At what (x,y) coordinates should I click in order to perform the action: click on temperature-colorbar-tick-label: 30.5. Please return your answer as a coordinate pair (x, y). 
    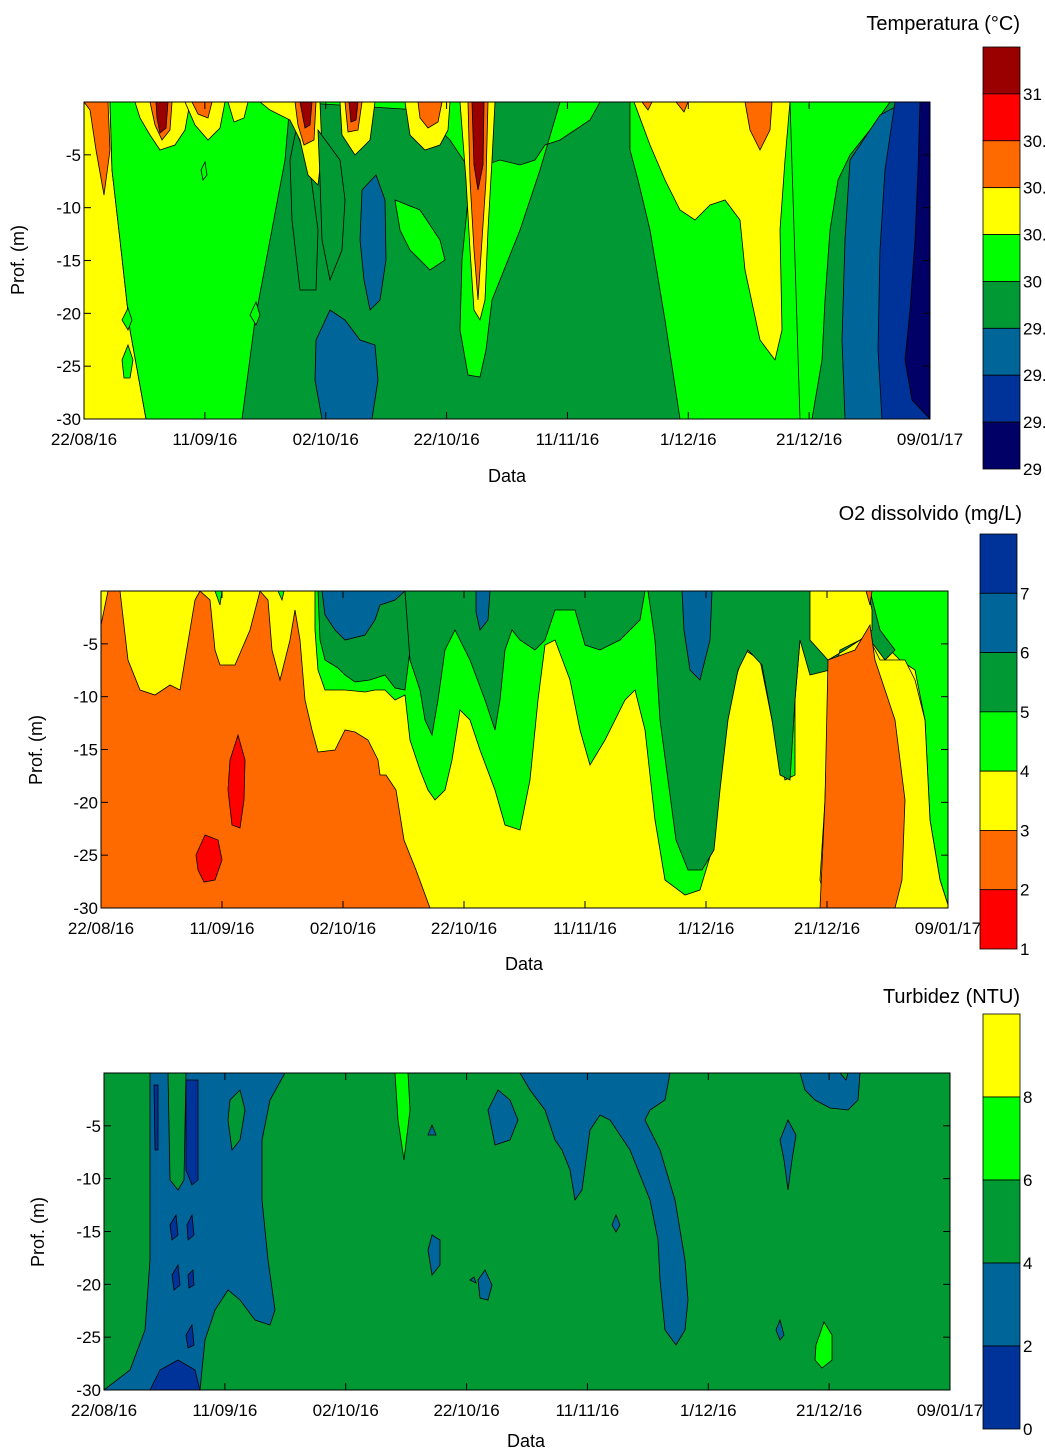
    Looking at the image, I should click on (1034, 188).